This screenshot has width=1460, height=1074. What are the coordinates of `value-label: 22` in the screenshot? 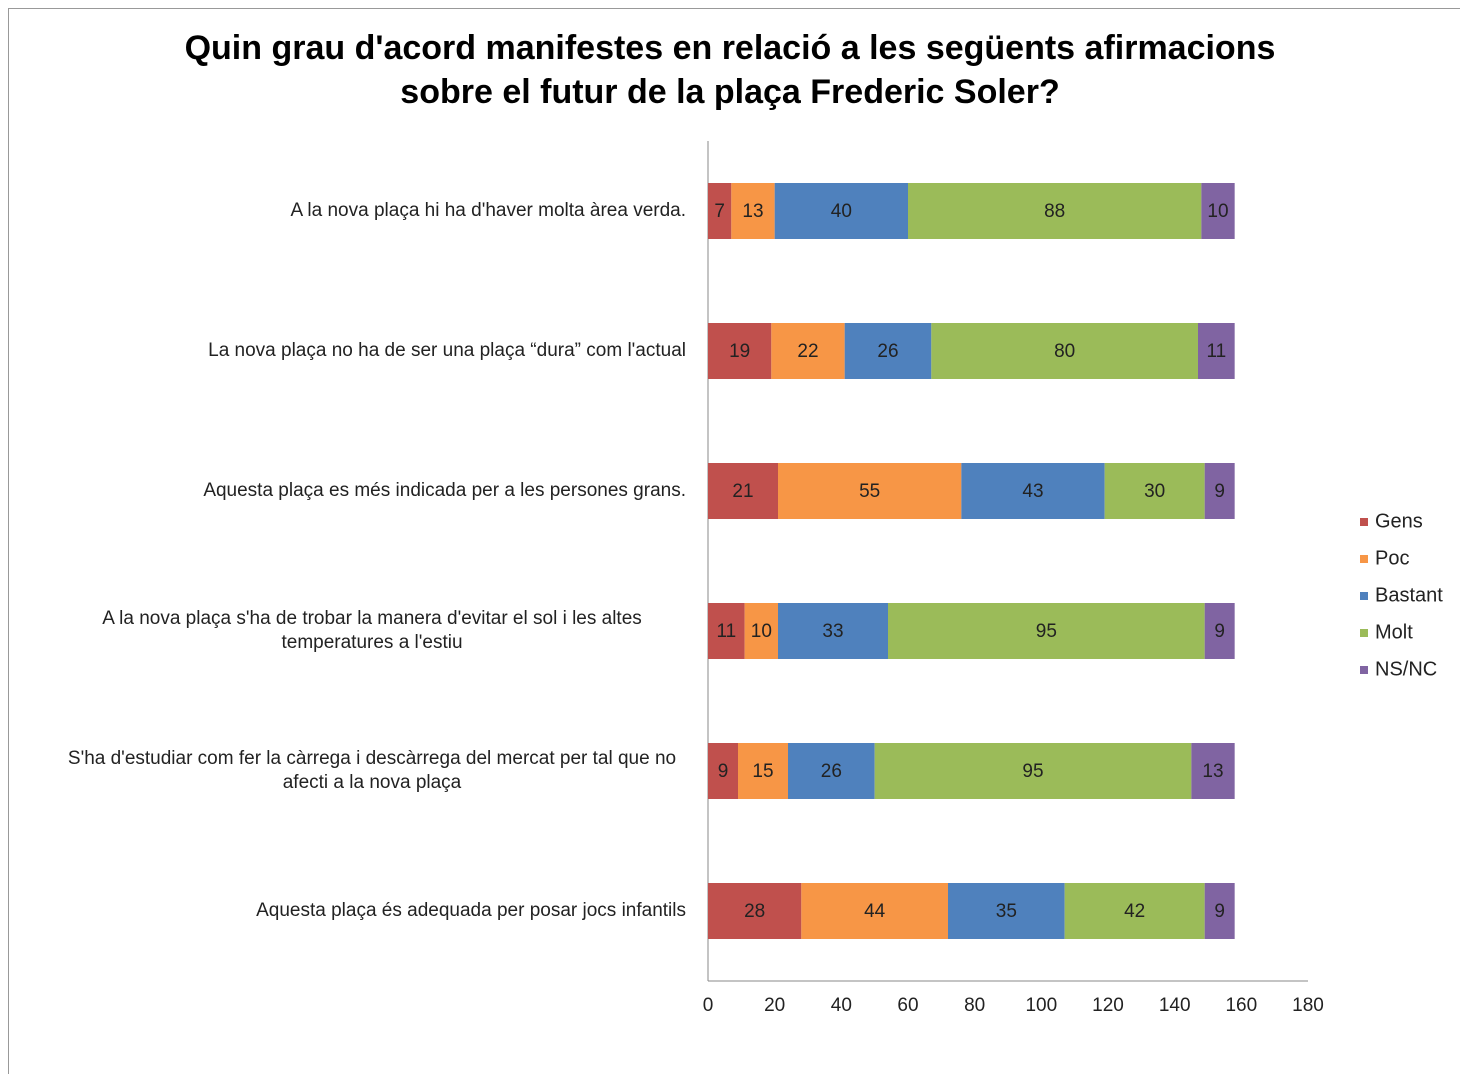 It's located at (807, 351).